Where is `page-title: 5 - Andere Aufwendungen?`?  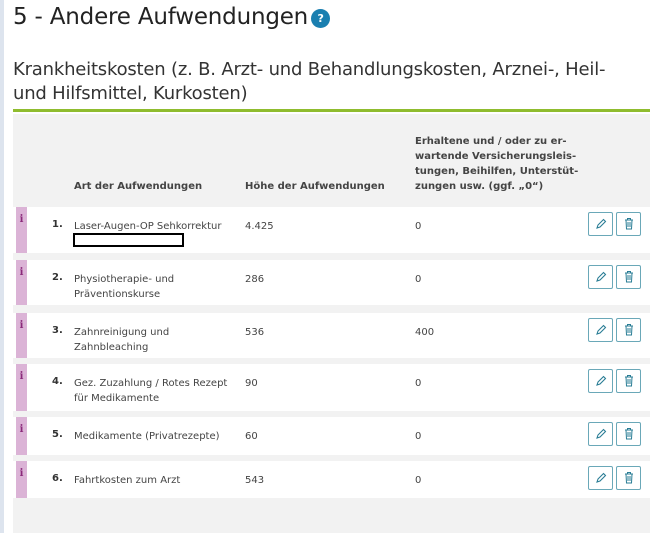
page-title: 5 - Andere Aufwendungen? is located at coordinates (172, 17).